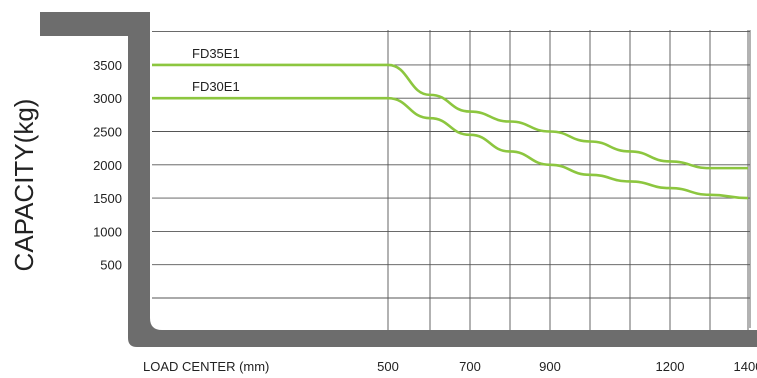 The height and width of the screenshot is (378, 757). What do you see at coordinates (745, 366) in the screenshot?
I see `x-tick-label: 1400` at bounding box center [745, 366].